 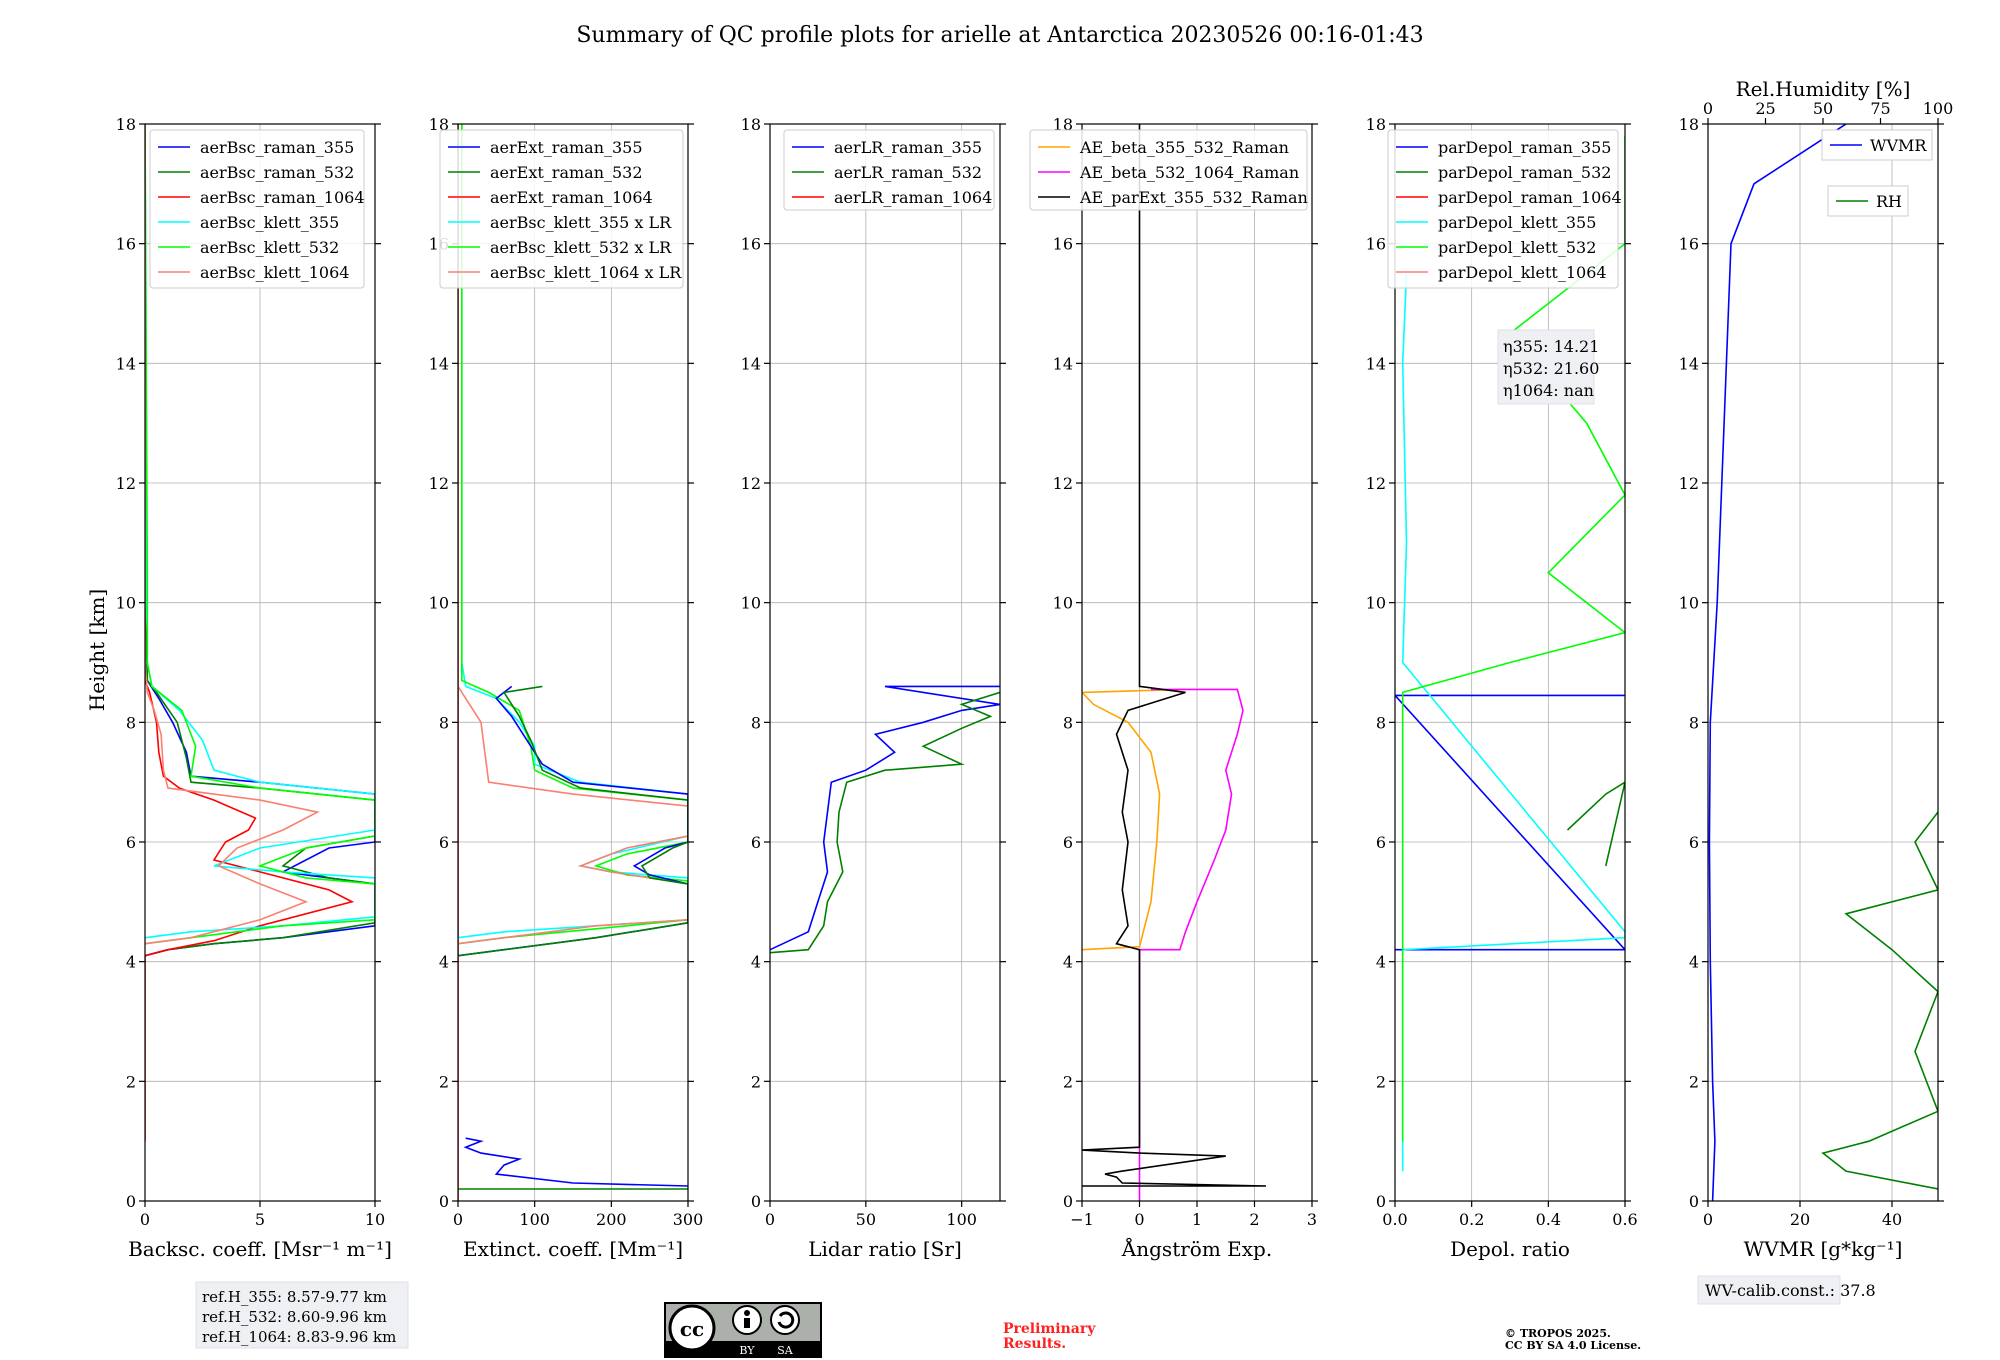 I want to click on x-tick-label: 300, so click(x=688, y=1219).